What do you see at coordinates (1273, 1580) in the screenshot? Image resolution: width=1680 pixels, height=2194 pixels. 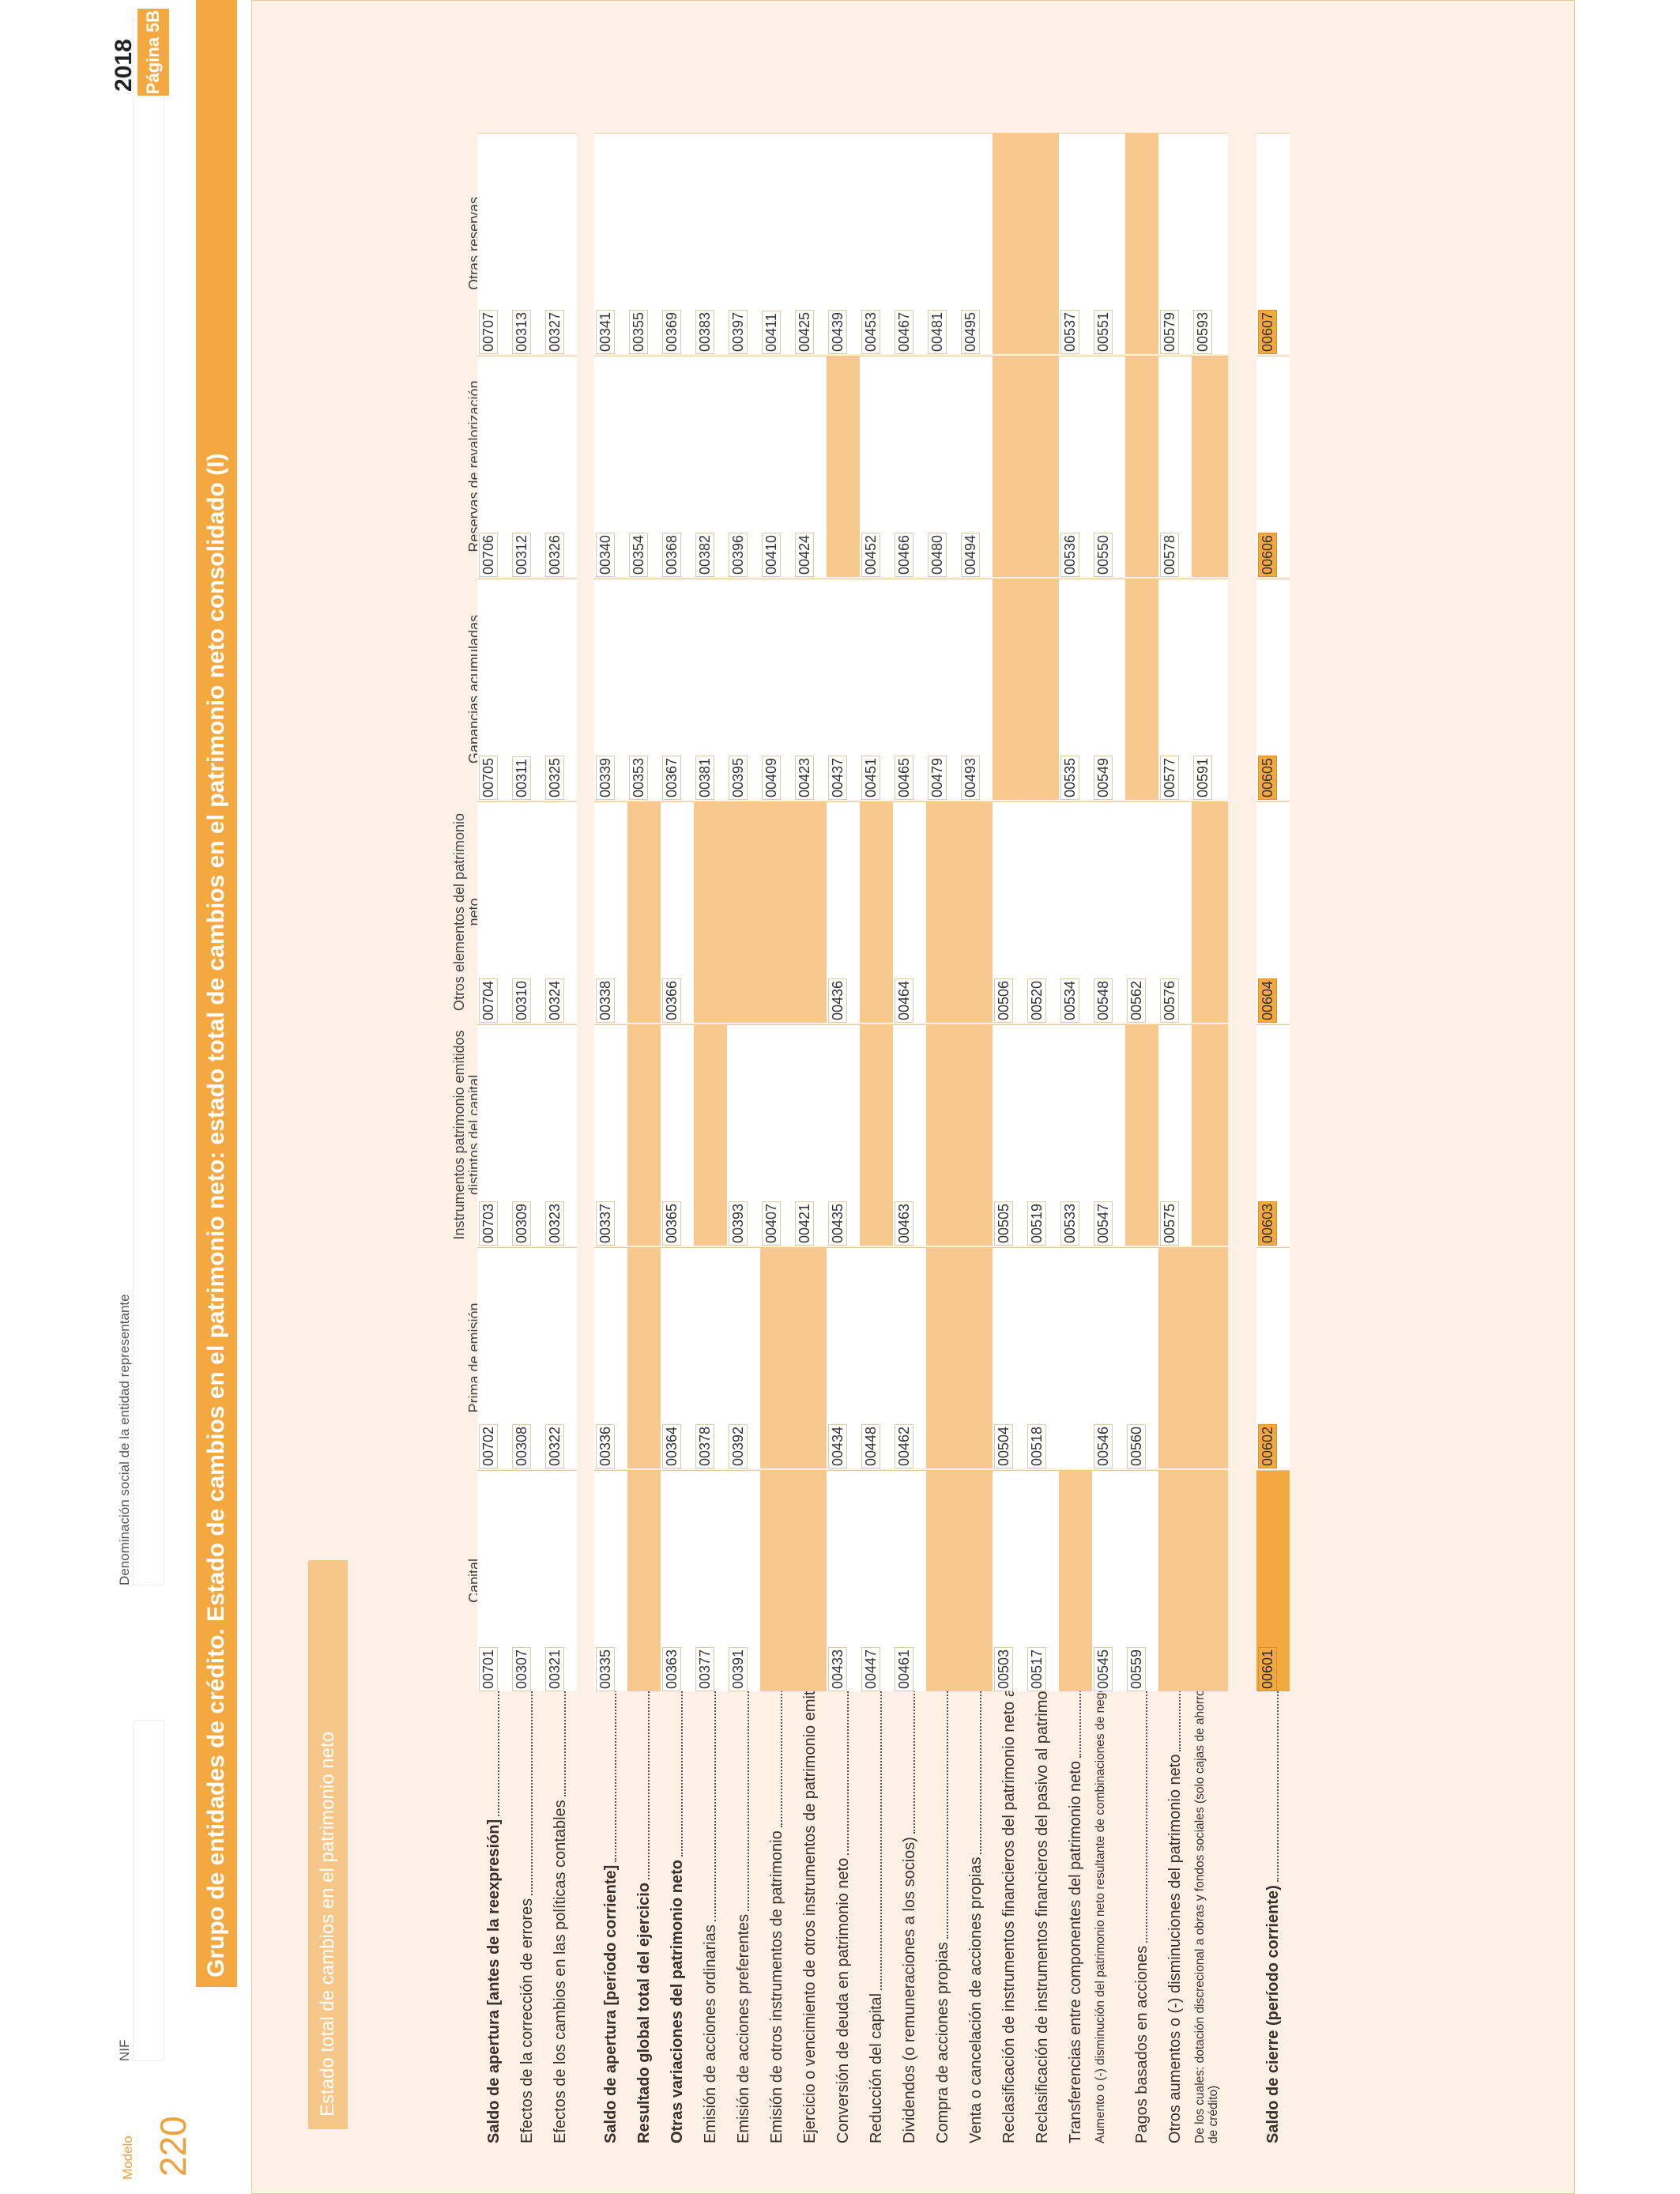 I see `amount-field: 00601` at bounding box center [1273, 1580].